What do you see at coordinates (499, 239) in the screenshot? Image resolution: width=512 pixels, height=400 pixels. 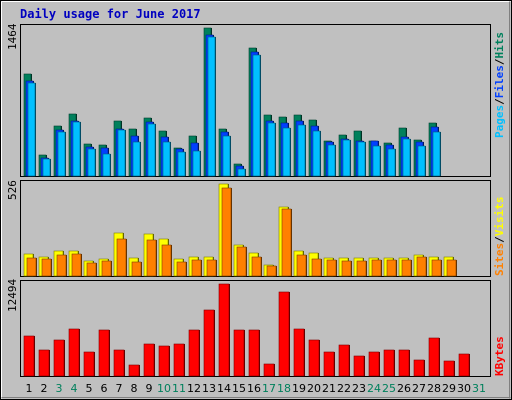 I see `legend-sep-3: /` at bounding box center [499, 239].